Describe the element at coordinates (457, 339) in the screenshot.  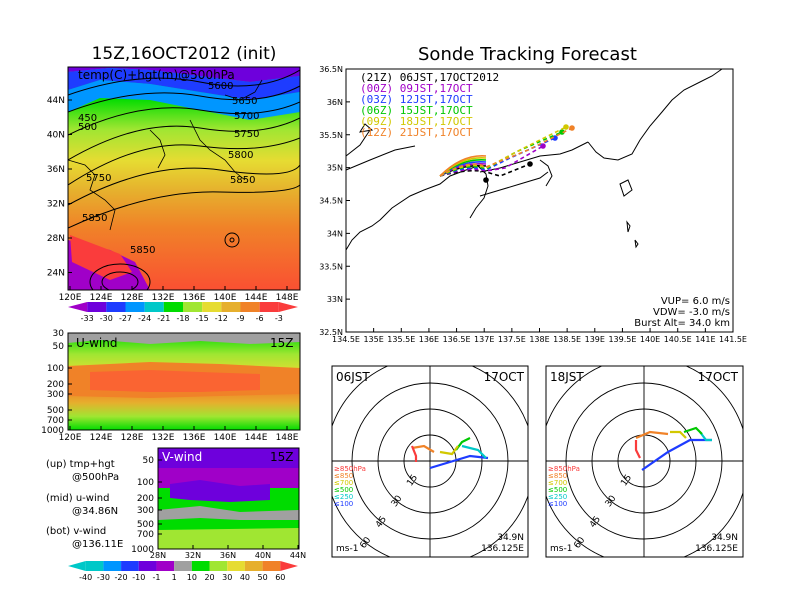
I see `lon-tick-label: 136.5E` at that location.